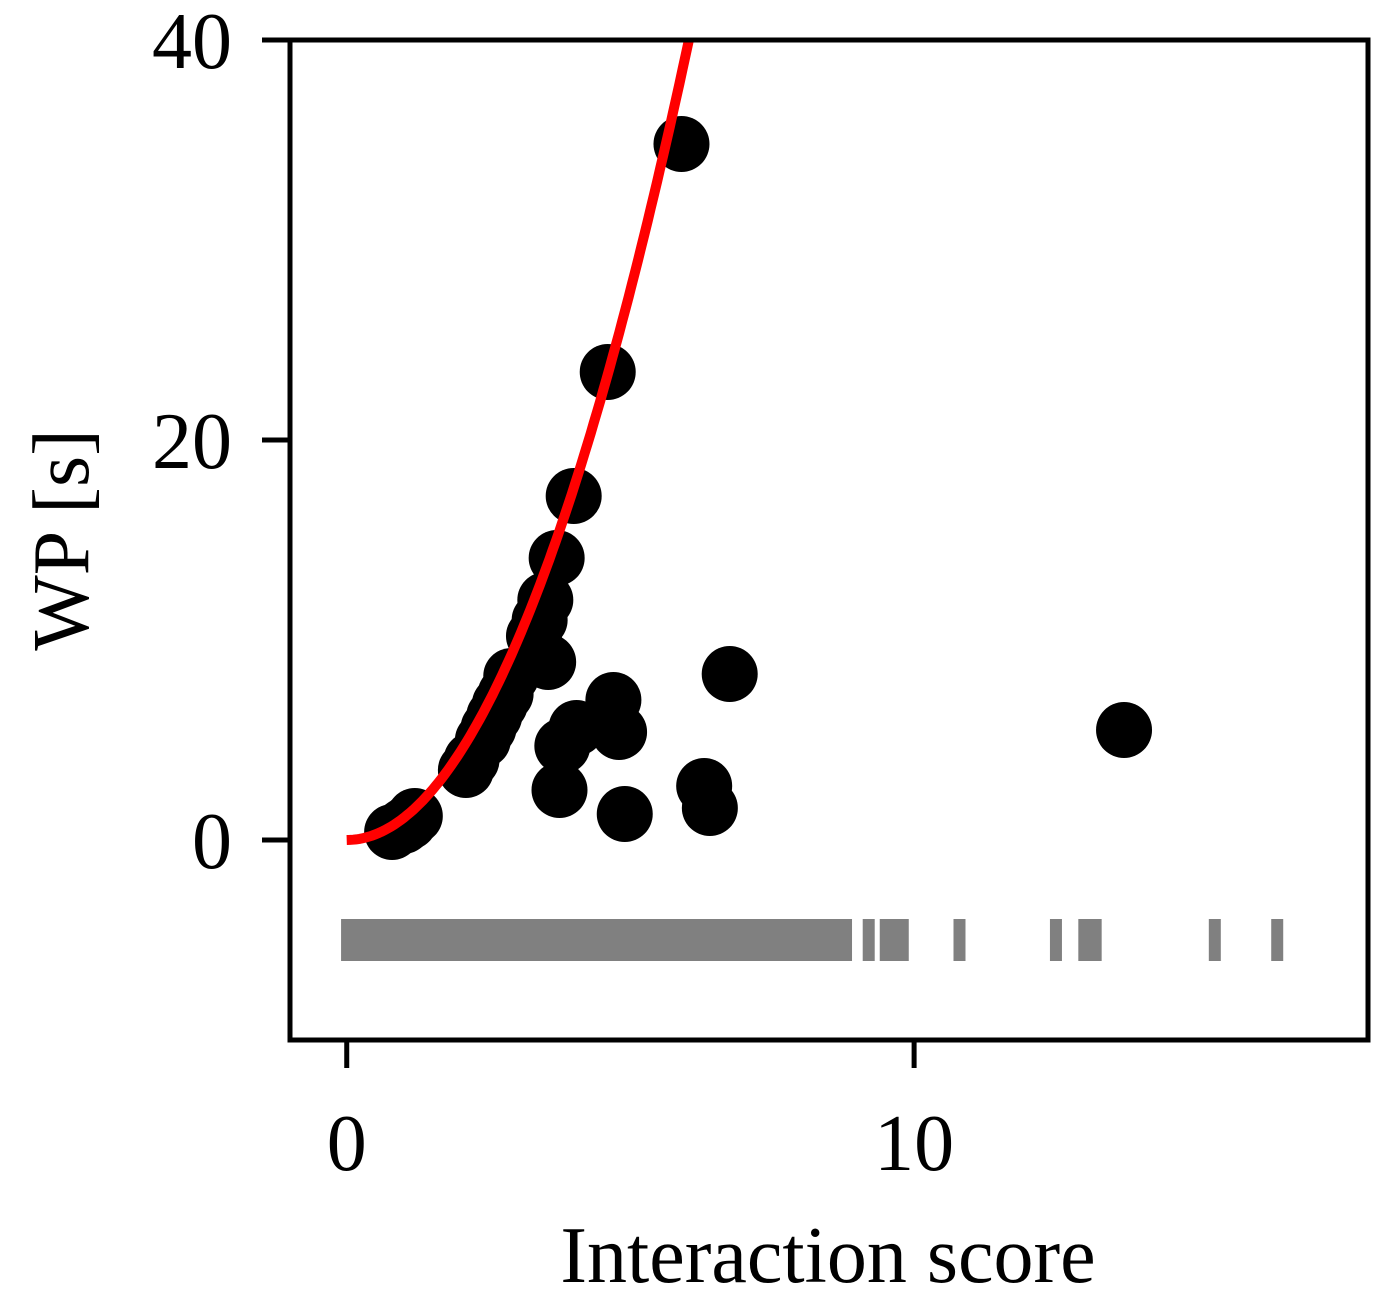 The width and height of the screenshot is (1400, 1294). What do you see at coordinates (212, 842) in the screenshot?
I see `y-tick-label: 0` at bounding box center [212, 842].